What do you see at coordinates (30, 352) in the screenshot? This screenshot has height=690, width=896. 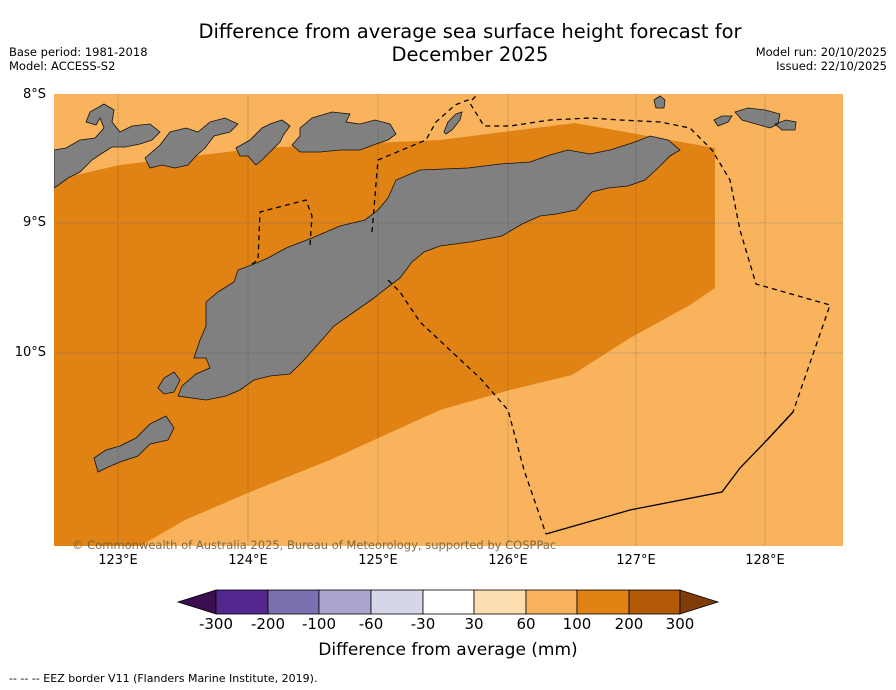 I see `lat-label-10s: 10°S` at bounding box center [30, 352].